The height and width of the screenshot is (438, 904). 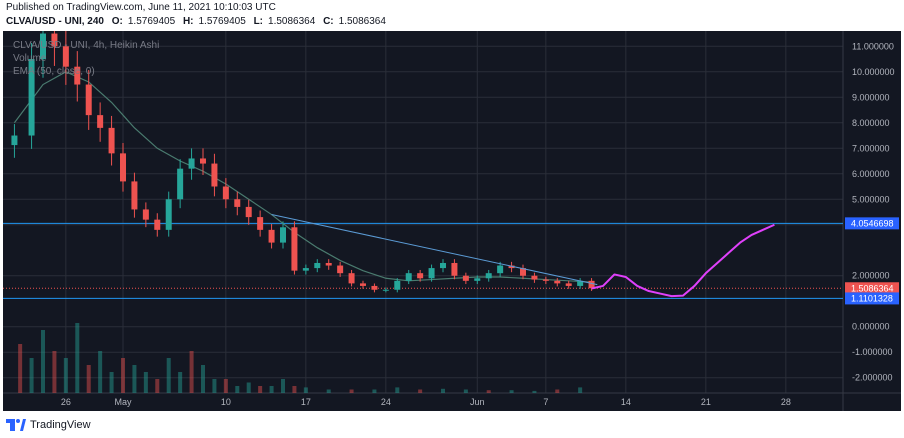 I want to click on legend-ema: EMA (50, close, 0), so click(x=54, y=71).